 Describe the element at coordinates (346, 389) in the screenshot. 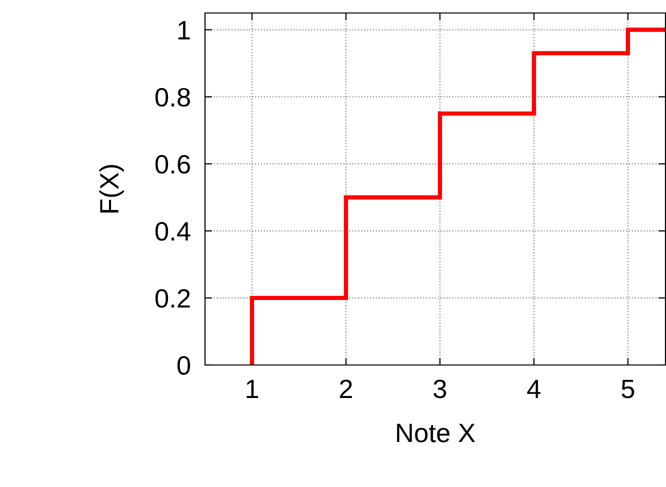

I see `x-tick-label: 2` at that location.